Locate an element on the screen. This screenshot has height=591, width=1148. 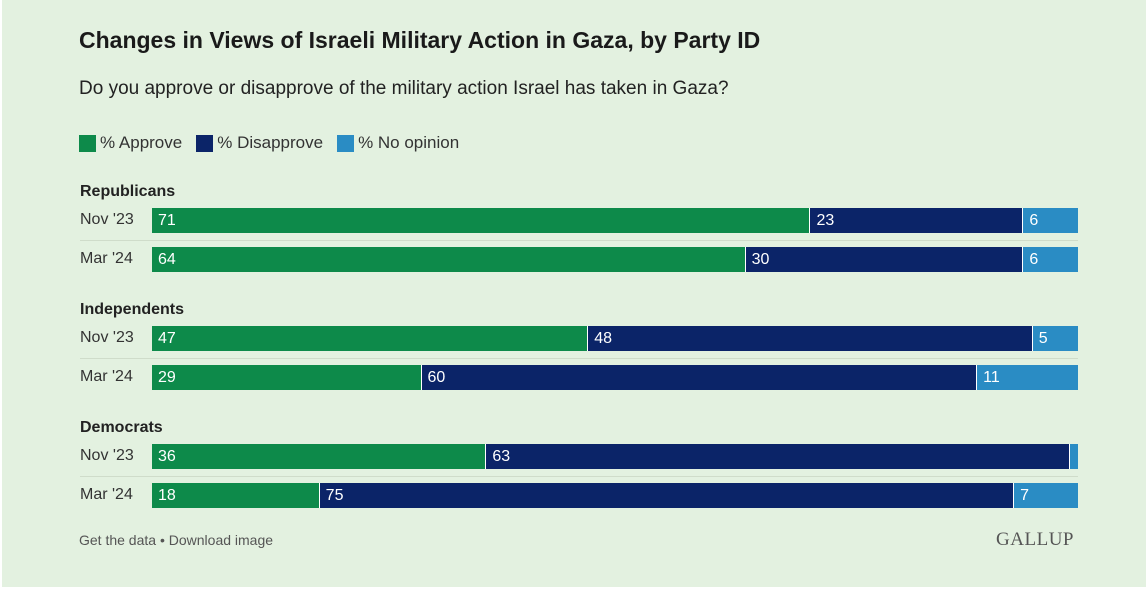
legend: % Approve % Disapprove % No opinion is located at coordinates (269, 143).